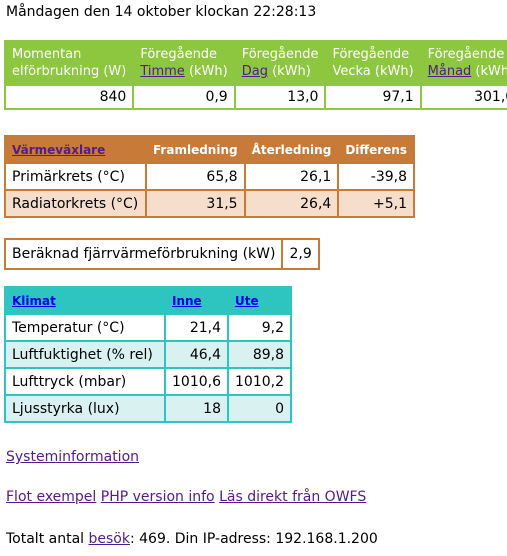 The height and width of the screenshot is (556, 507). I want to click on district-heating-label: Beräknad fjärrvärmeförbrukning (kW), so click(144, 254).